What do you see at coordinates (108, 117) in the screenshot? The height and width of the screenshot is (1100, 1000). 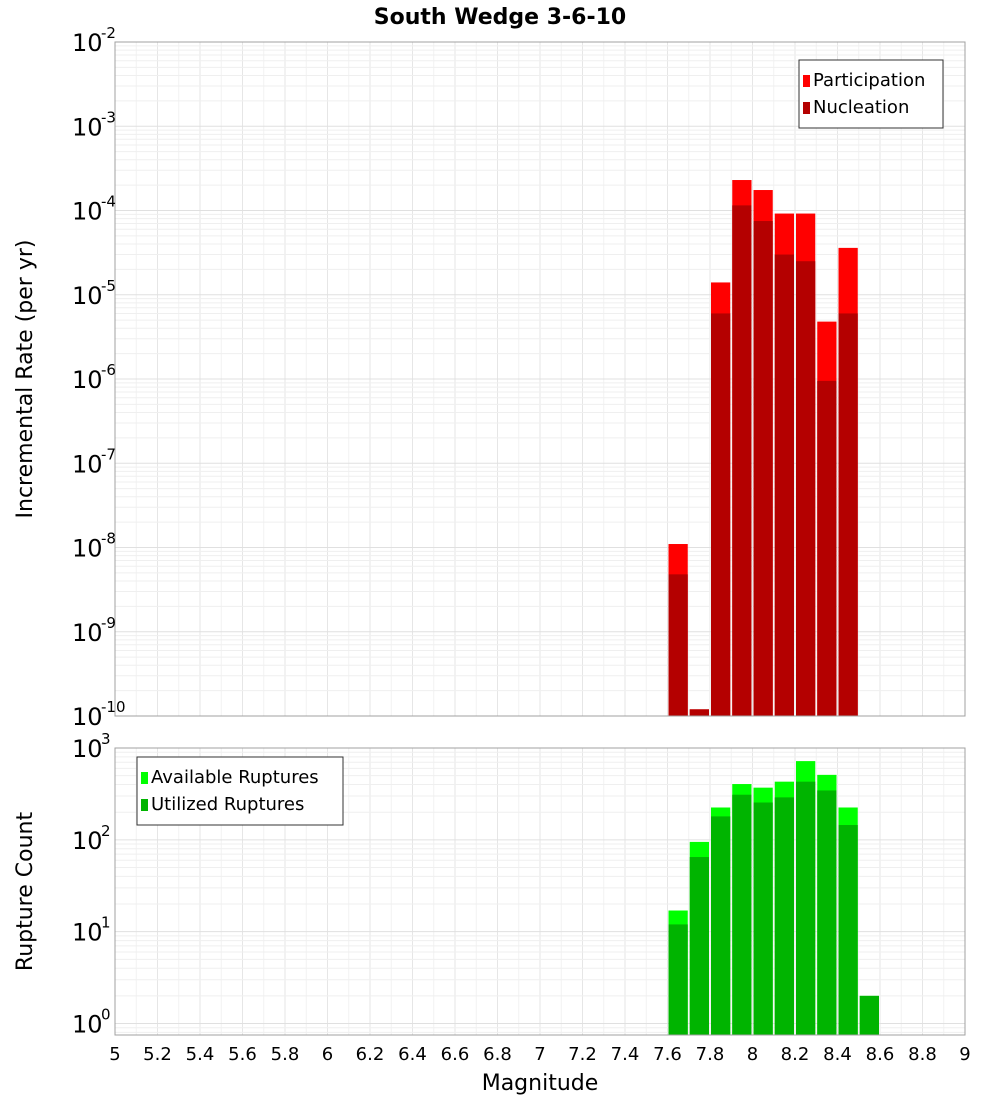 I see `panel1-ytick-exponent: -3` at bounding box center [108, 117].